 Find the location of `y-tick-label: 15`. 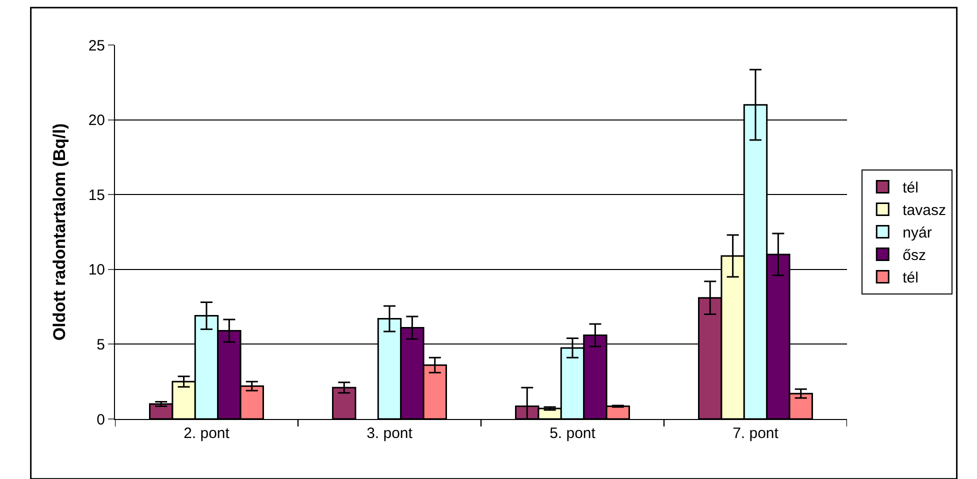

y-tick-label: 15 is located at coordinates (96, 195).